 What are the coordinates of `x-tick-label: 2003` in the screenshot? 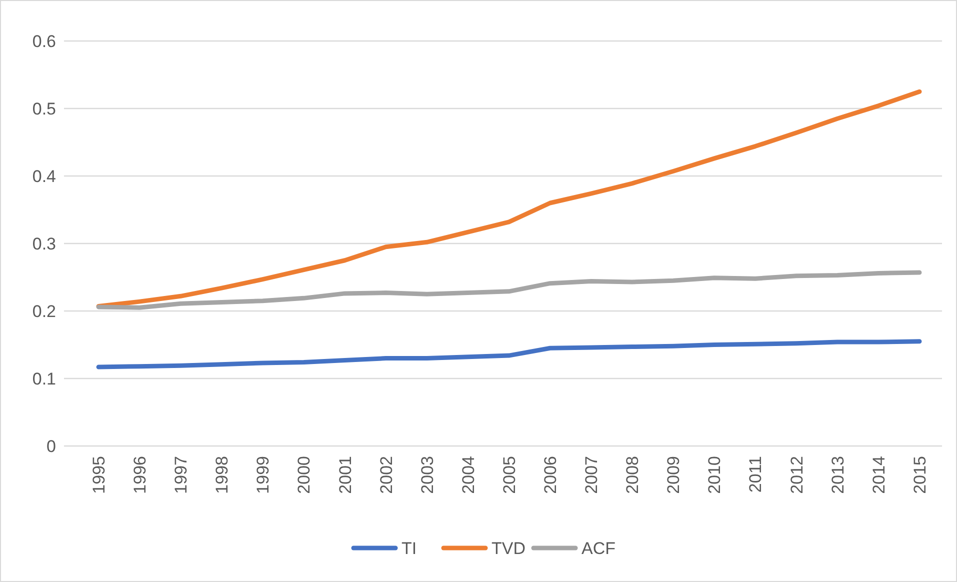 It's located at (427, 475).